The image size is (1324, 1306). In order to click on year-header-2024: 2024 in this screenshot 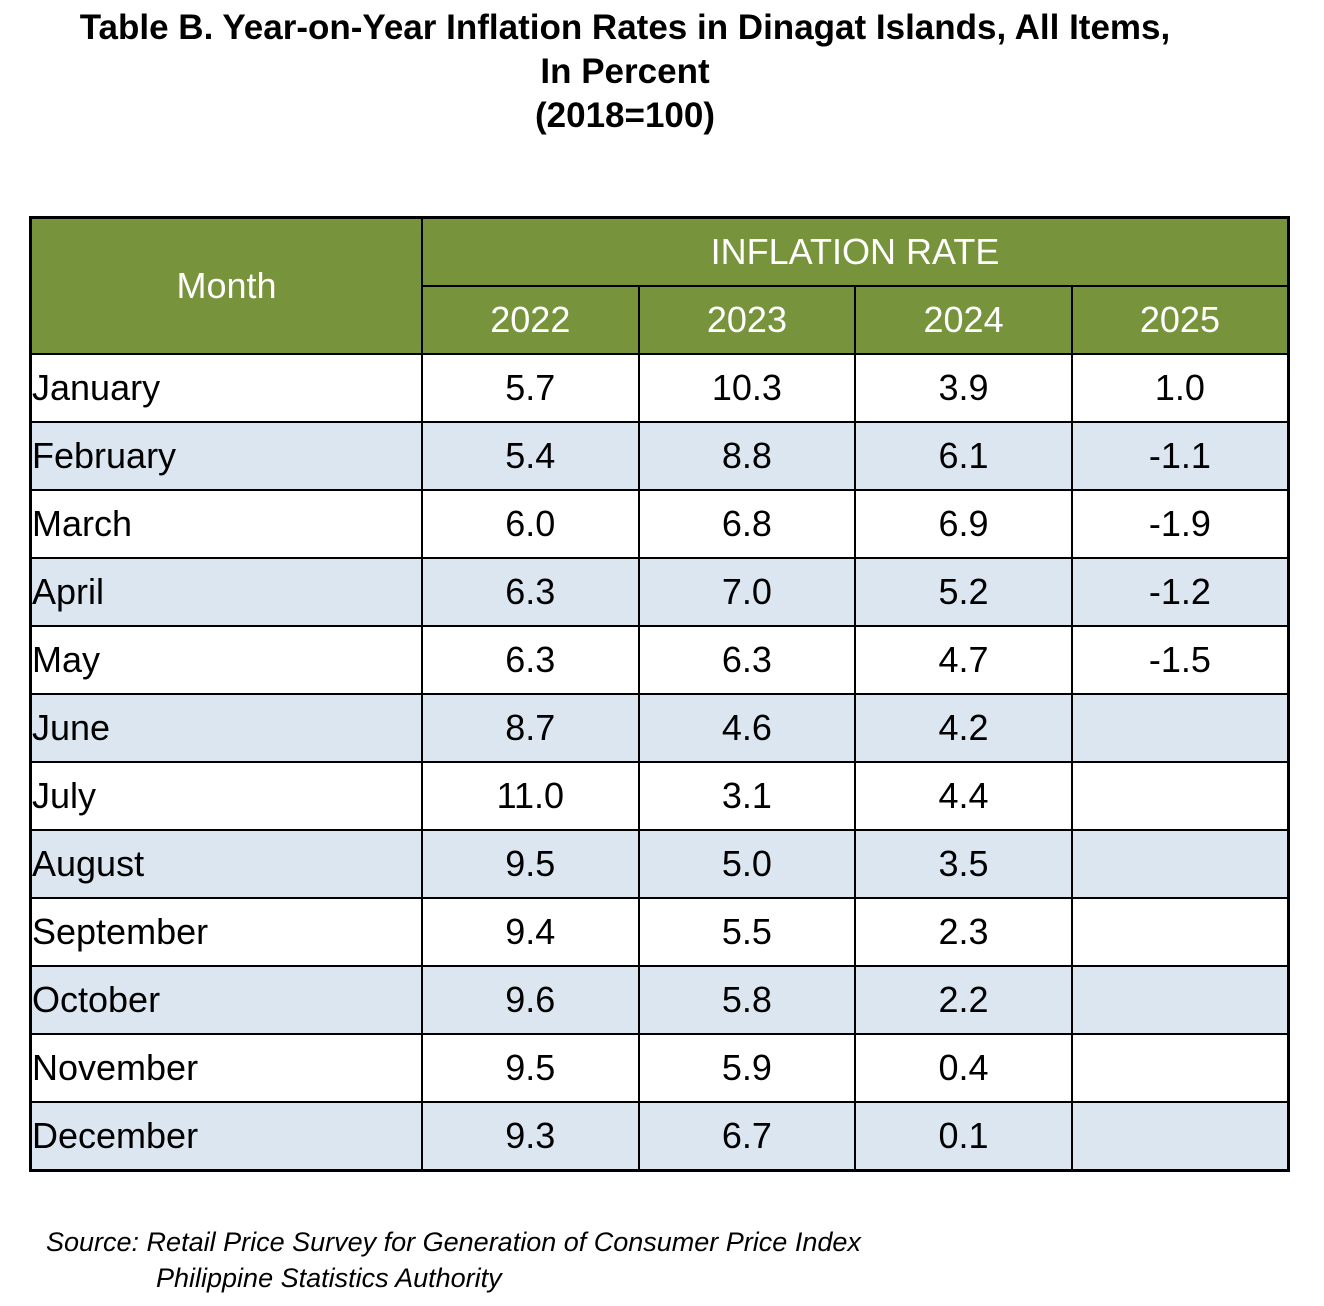, I will do `click(963, 320)`.